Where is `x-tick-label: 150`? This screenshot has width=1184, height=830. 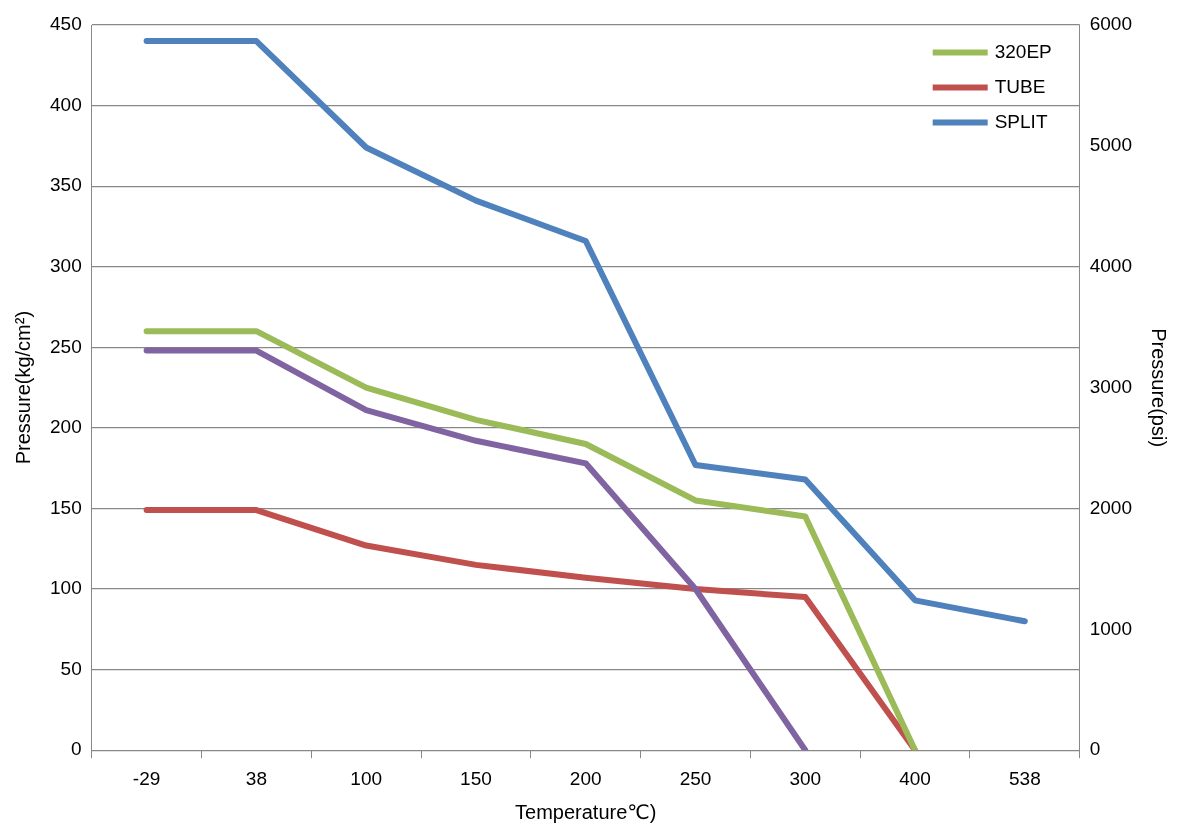 x-tick-label: 150 is located at coordinates (476, 778).